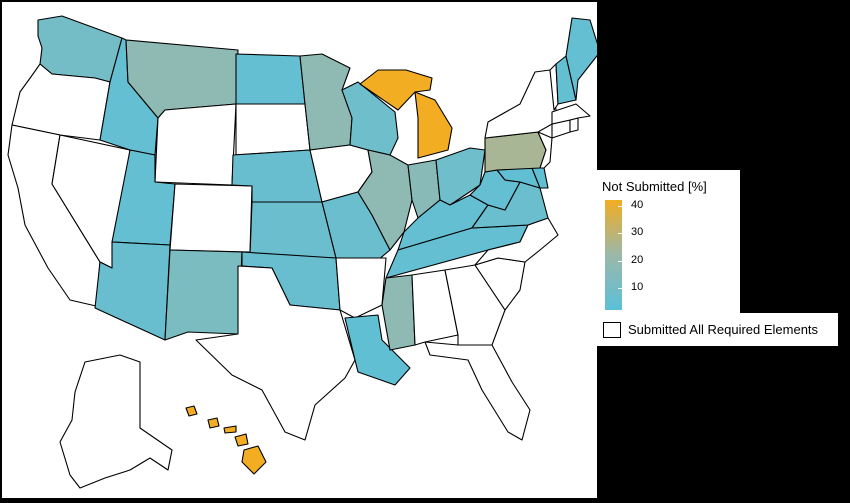  Describe the element at coordinates (385, 200) in the screenshot. I see `state-il` at that location.